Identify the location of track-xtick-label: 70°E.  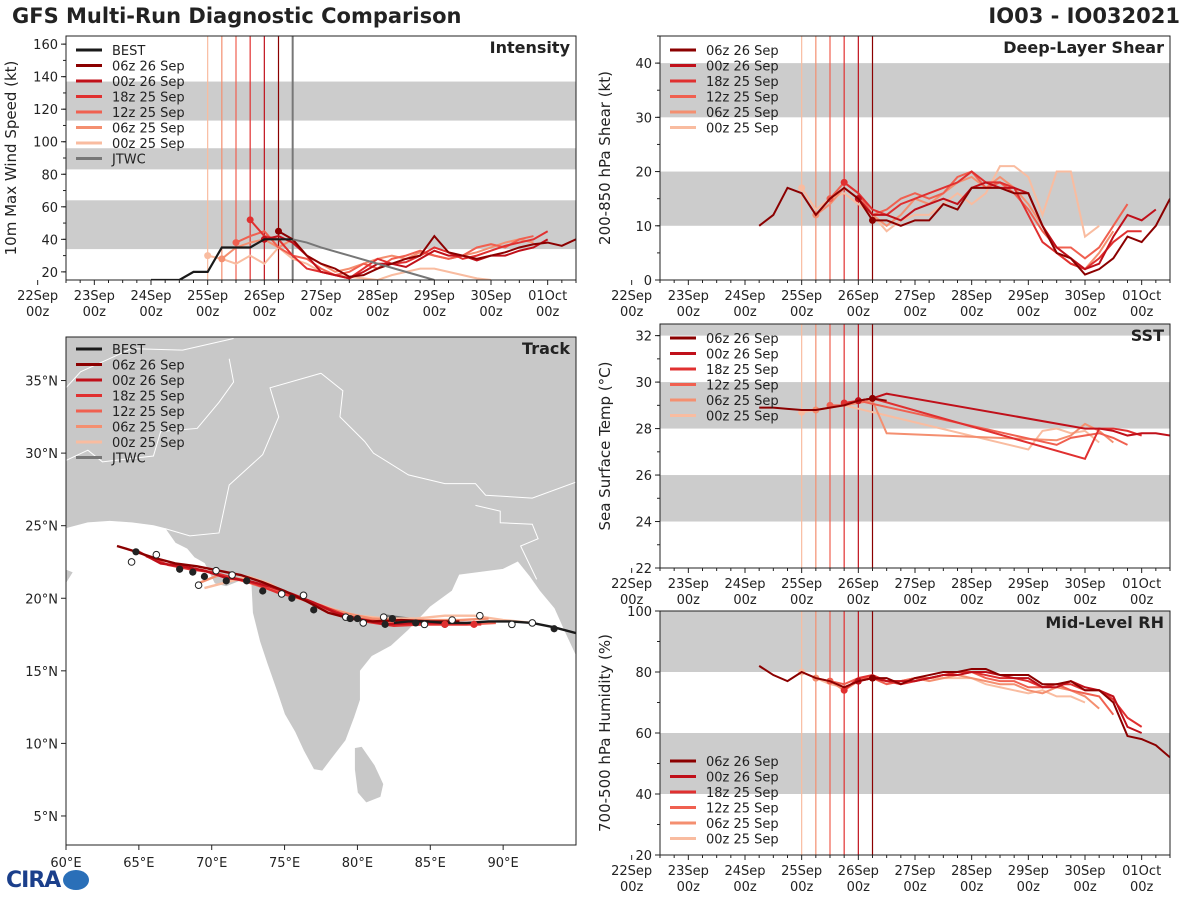
(211, 863).